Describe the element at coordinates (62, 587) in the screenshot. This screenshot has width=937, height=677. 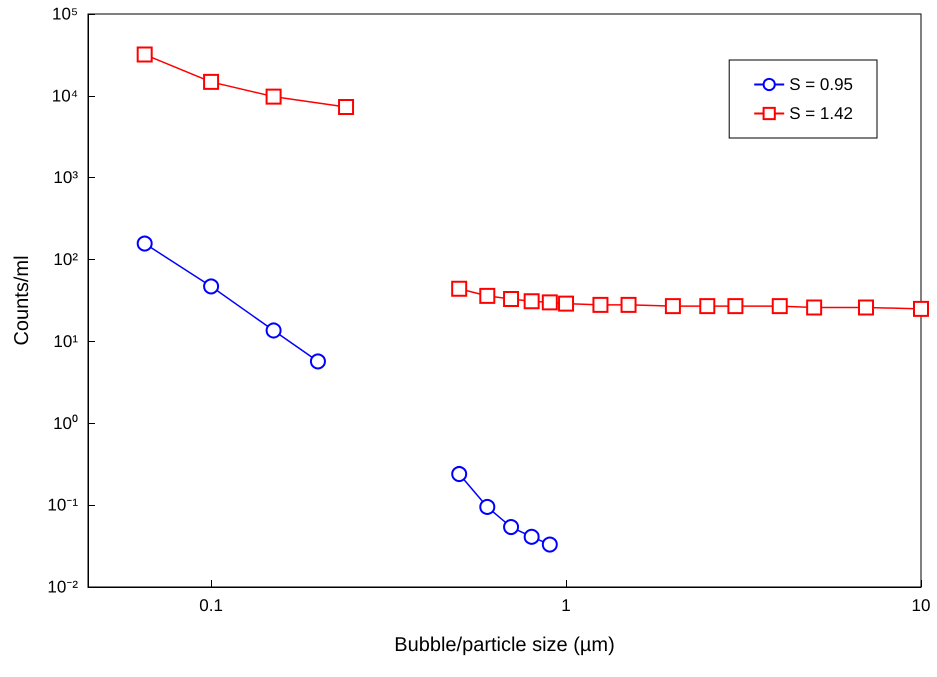
I see `y-tick-label: 10⁻²` at that location.